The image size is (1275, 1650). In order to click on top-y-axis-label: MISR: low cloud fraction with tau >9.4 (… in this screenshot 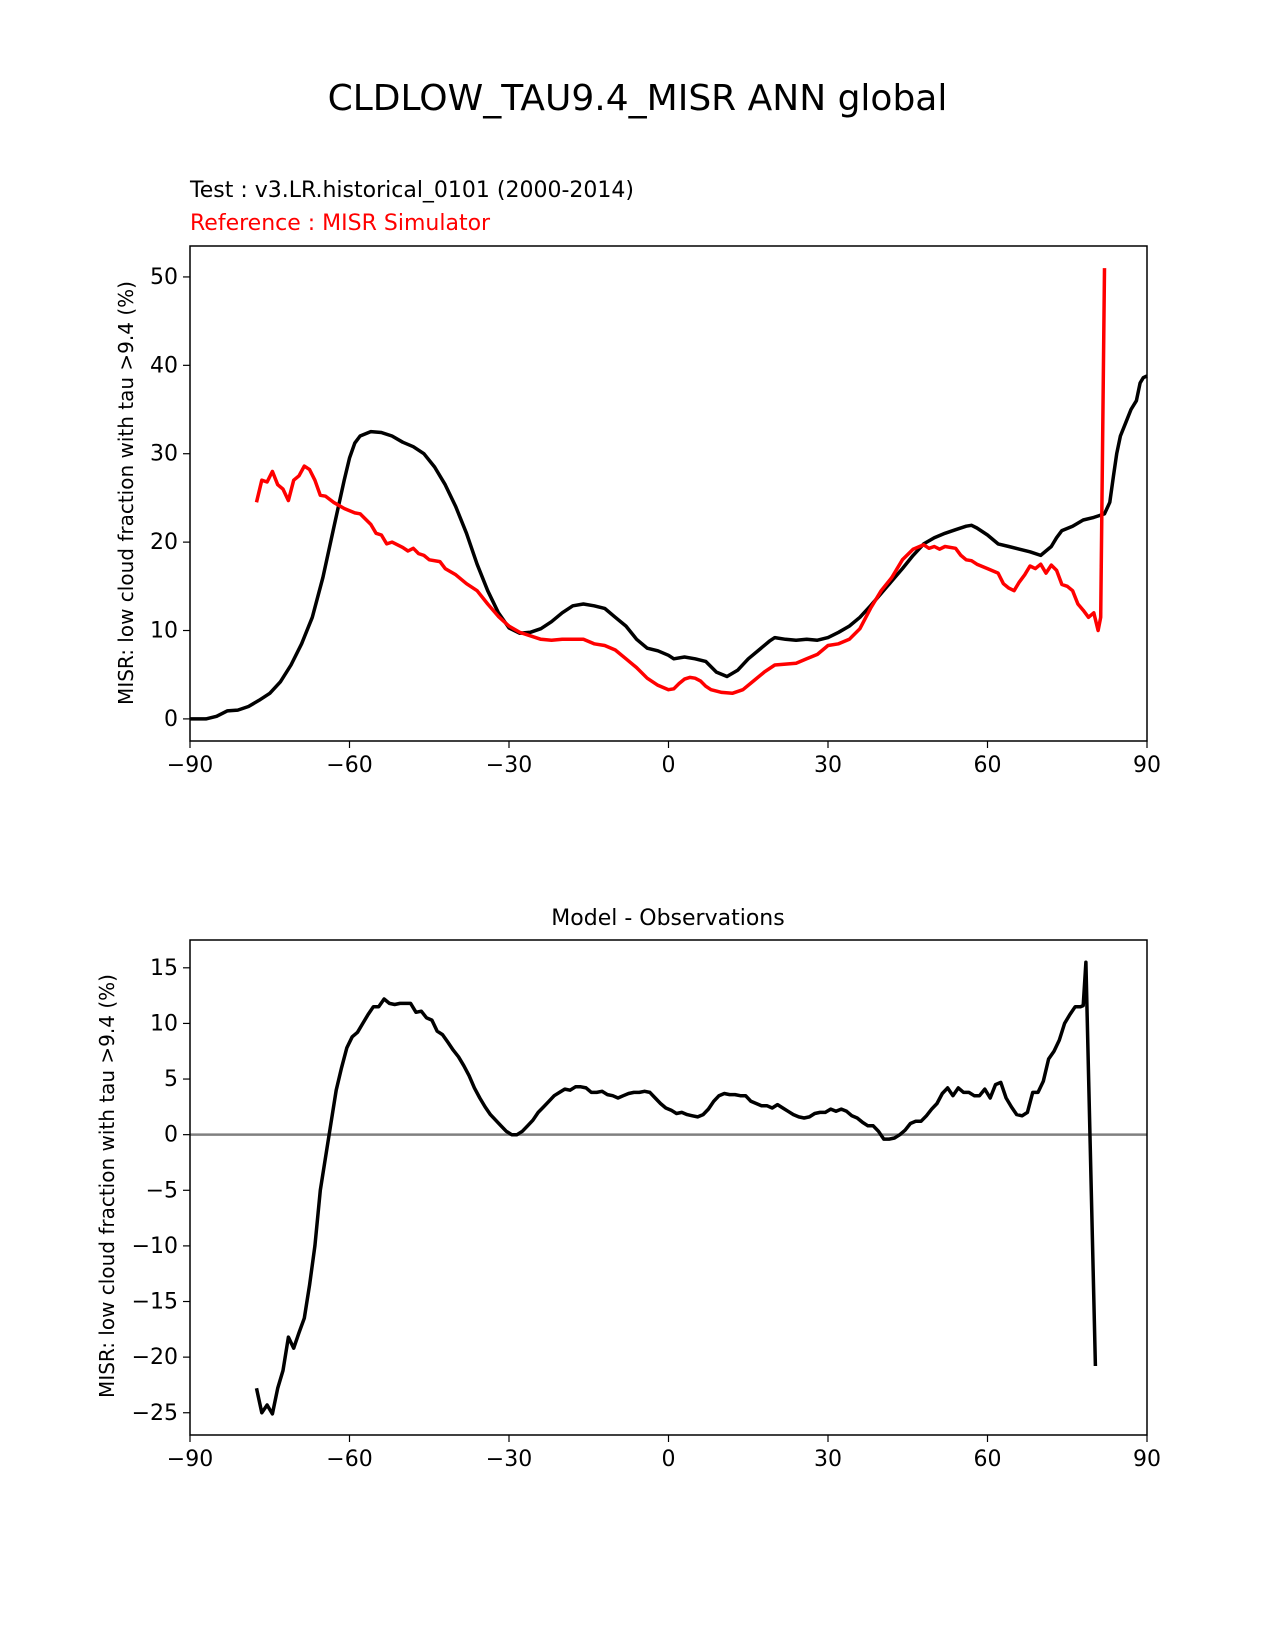, I will do `click(126, 493)`.